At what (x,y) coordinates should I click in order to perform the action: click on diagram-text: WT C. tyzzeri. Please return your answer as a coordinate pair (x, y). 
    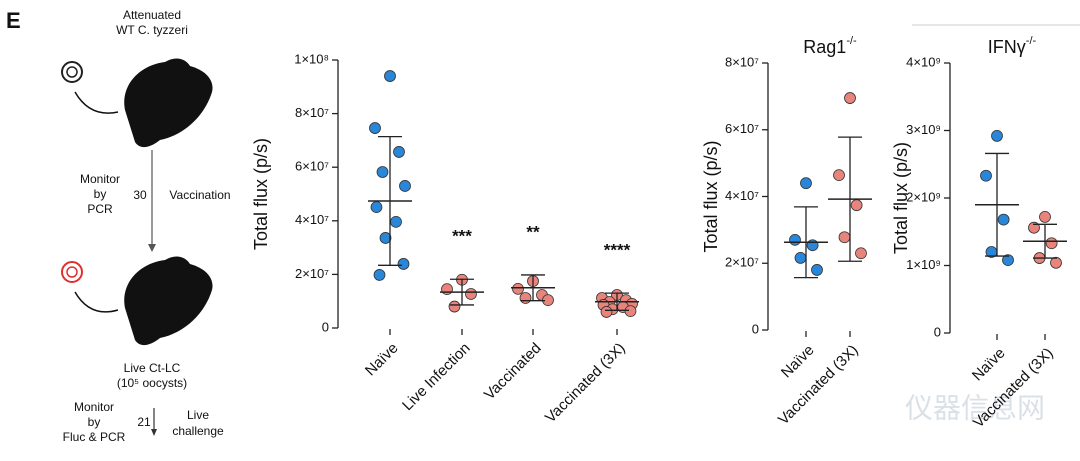
    Looking at the image, I should click on (152, 30).